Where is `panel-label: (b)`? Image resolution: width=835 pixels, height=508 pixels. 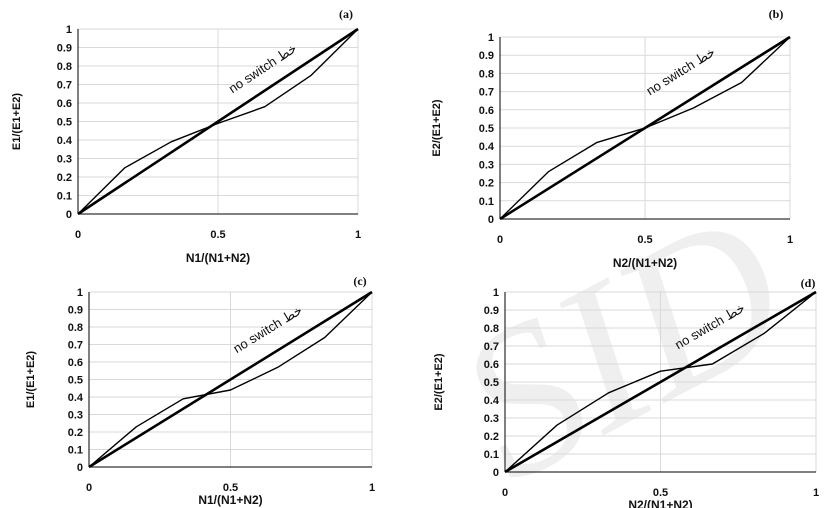
panel-label: (b) is located at coordinates (776, 14).